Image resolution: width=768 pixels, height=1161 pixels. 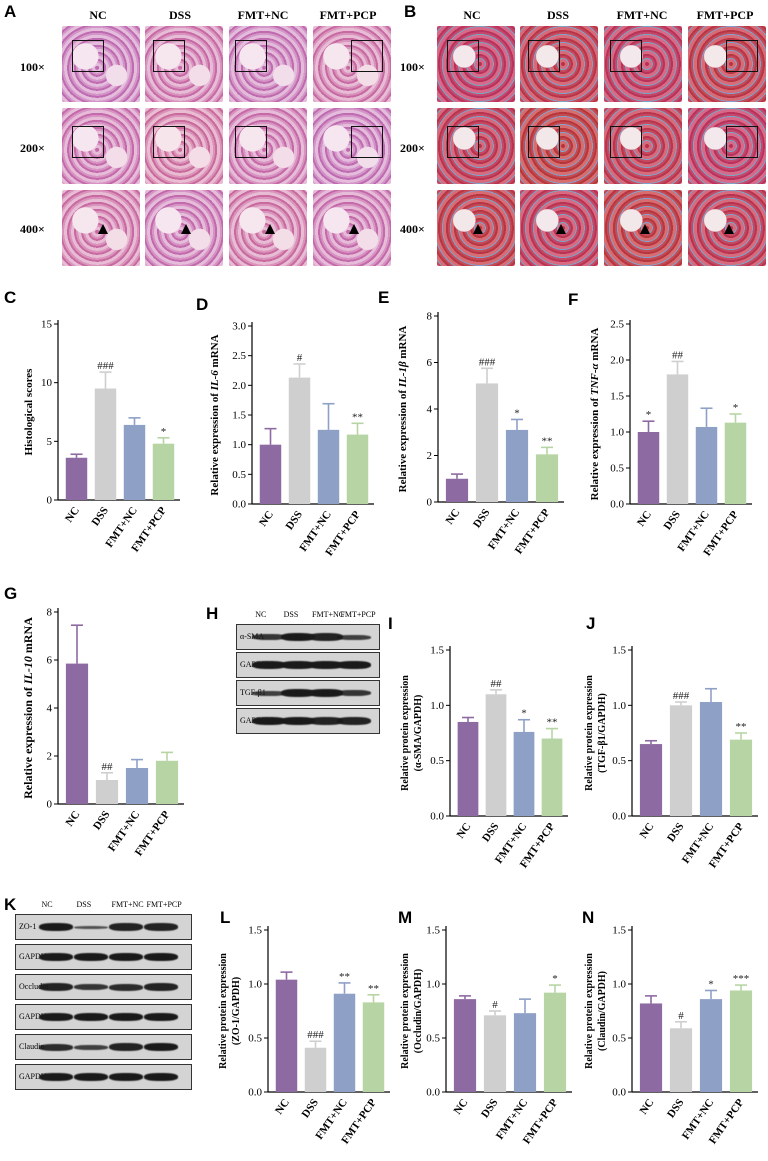 I want to click on y-axis-label-line2: (TGF-β1/GAPDH), so click(x=602, y=733).